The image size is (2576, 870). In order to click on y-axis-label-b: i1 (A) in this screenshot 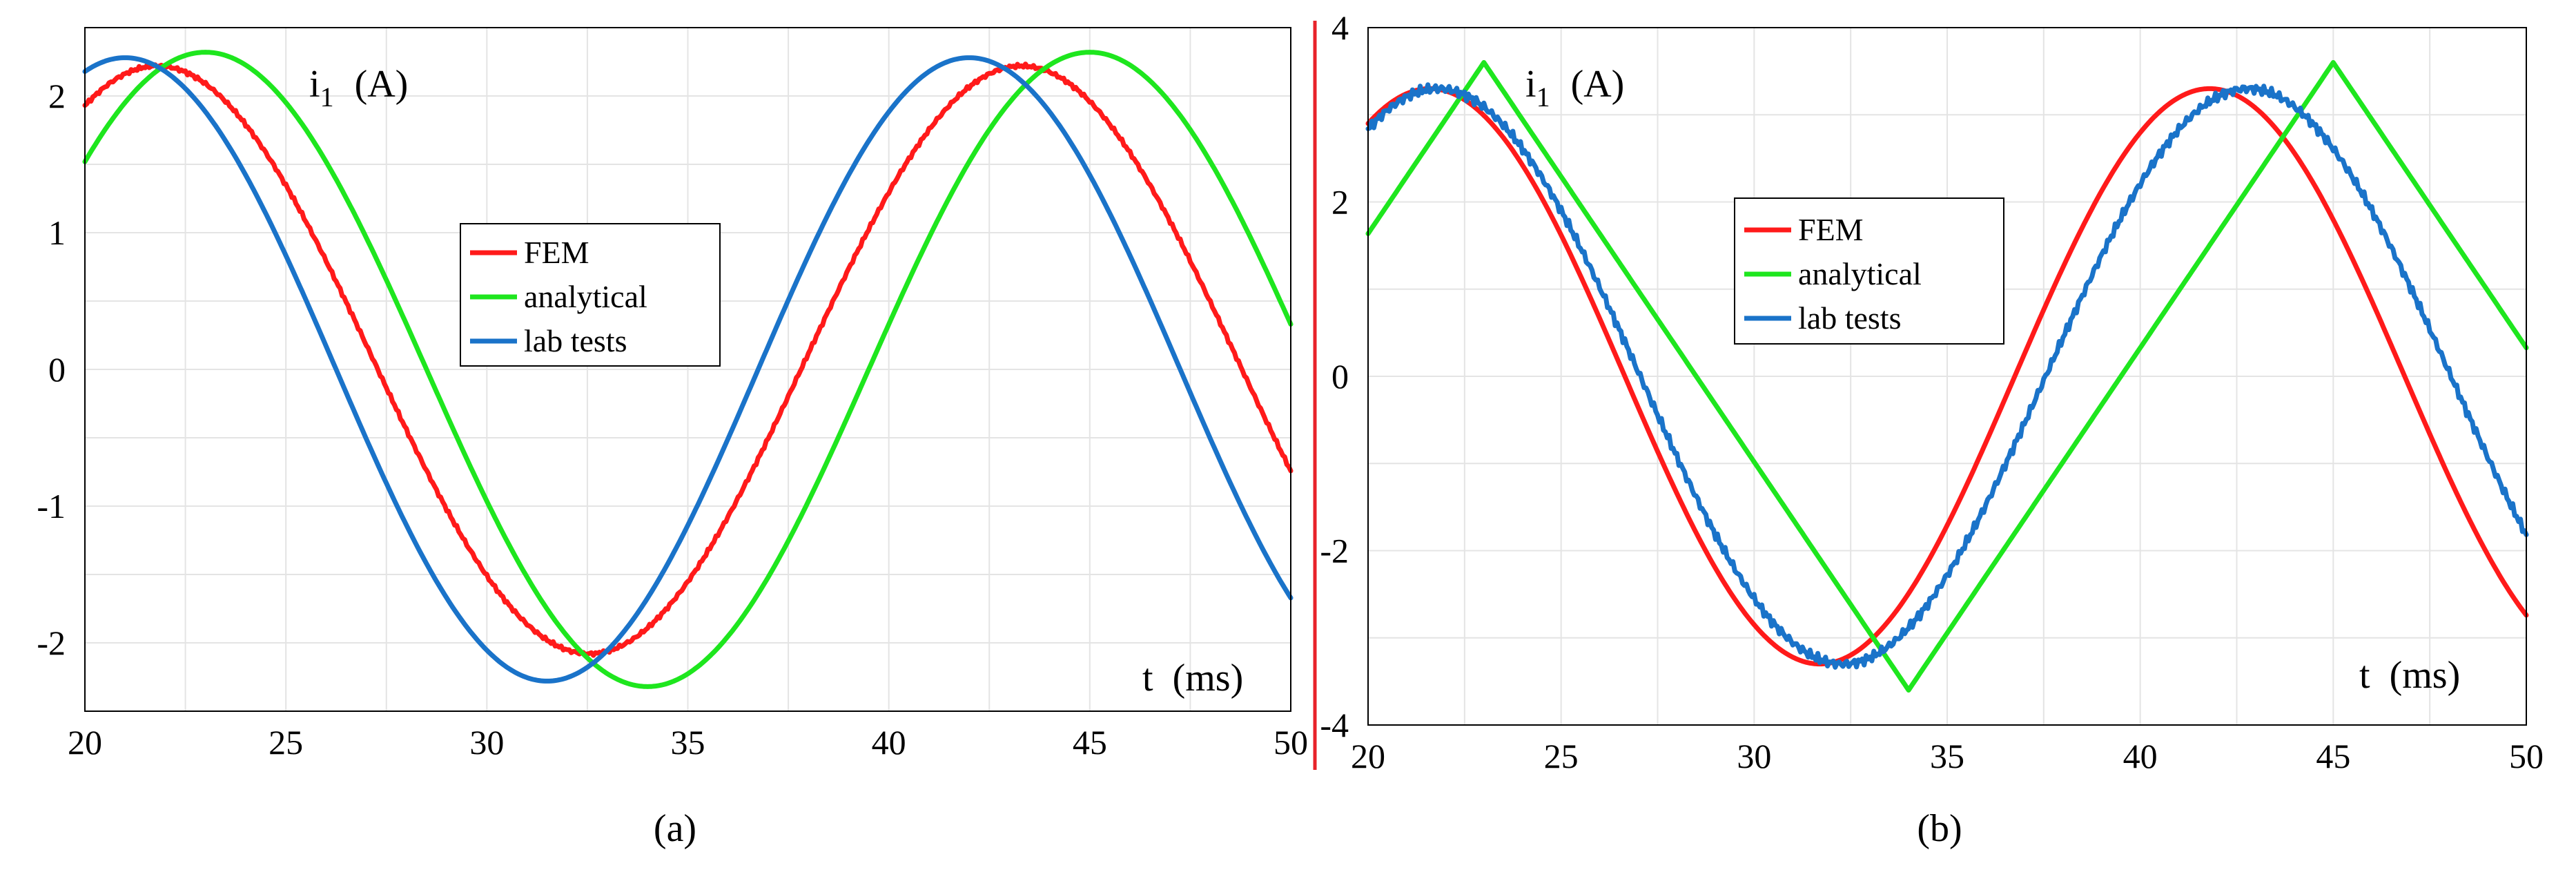, I will do `click(1574, 88)`.